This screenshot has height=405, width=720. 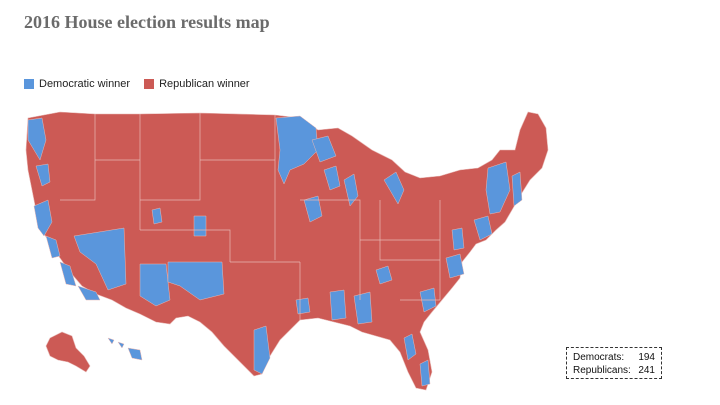 I want to click on republican-swatch, so click(x=149, y=84).